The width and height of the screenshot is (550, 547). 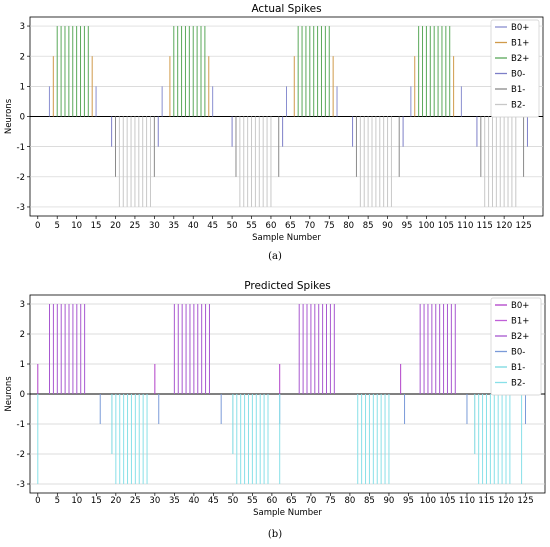 What do you see at coordinates (319, 131) in the screenshot?
I see `series-b0minus` at bounding box center [319, 131].